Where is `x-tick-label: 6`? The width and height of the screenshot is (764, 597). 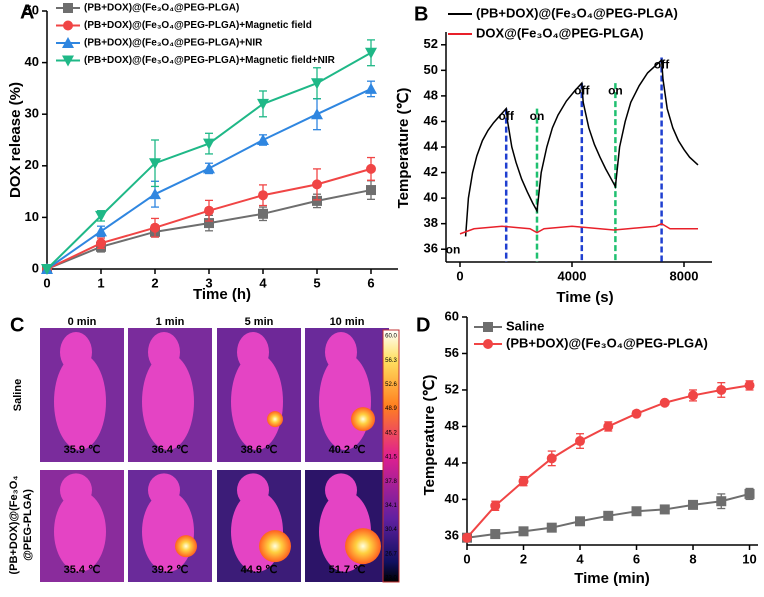 x-tick-label: 6 is located at coordinates (370, 282).